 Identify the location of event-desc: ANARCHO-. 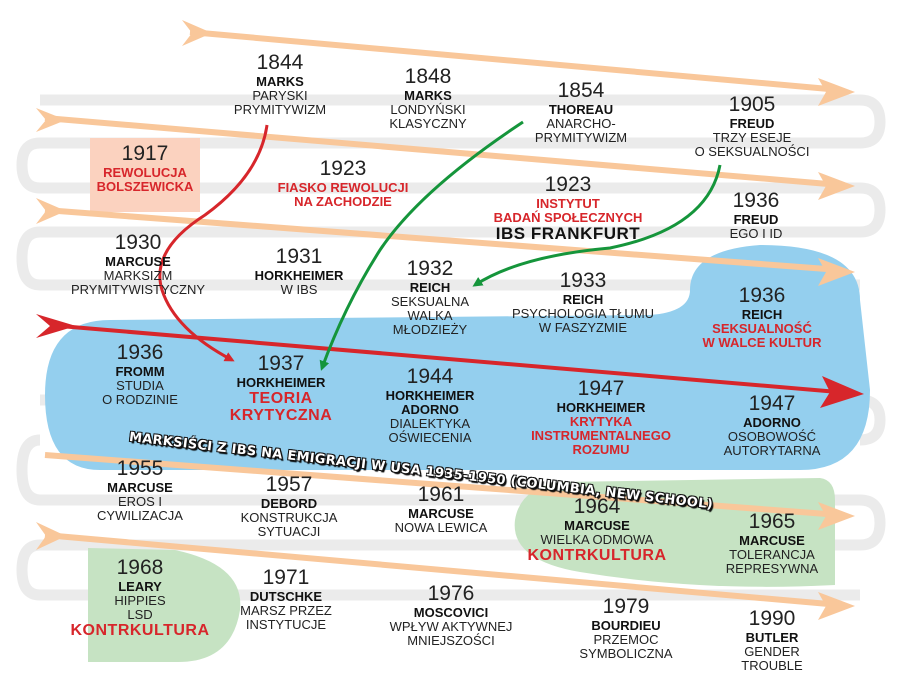
(581, 123).